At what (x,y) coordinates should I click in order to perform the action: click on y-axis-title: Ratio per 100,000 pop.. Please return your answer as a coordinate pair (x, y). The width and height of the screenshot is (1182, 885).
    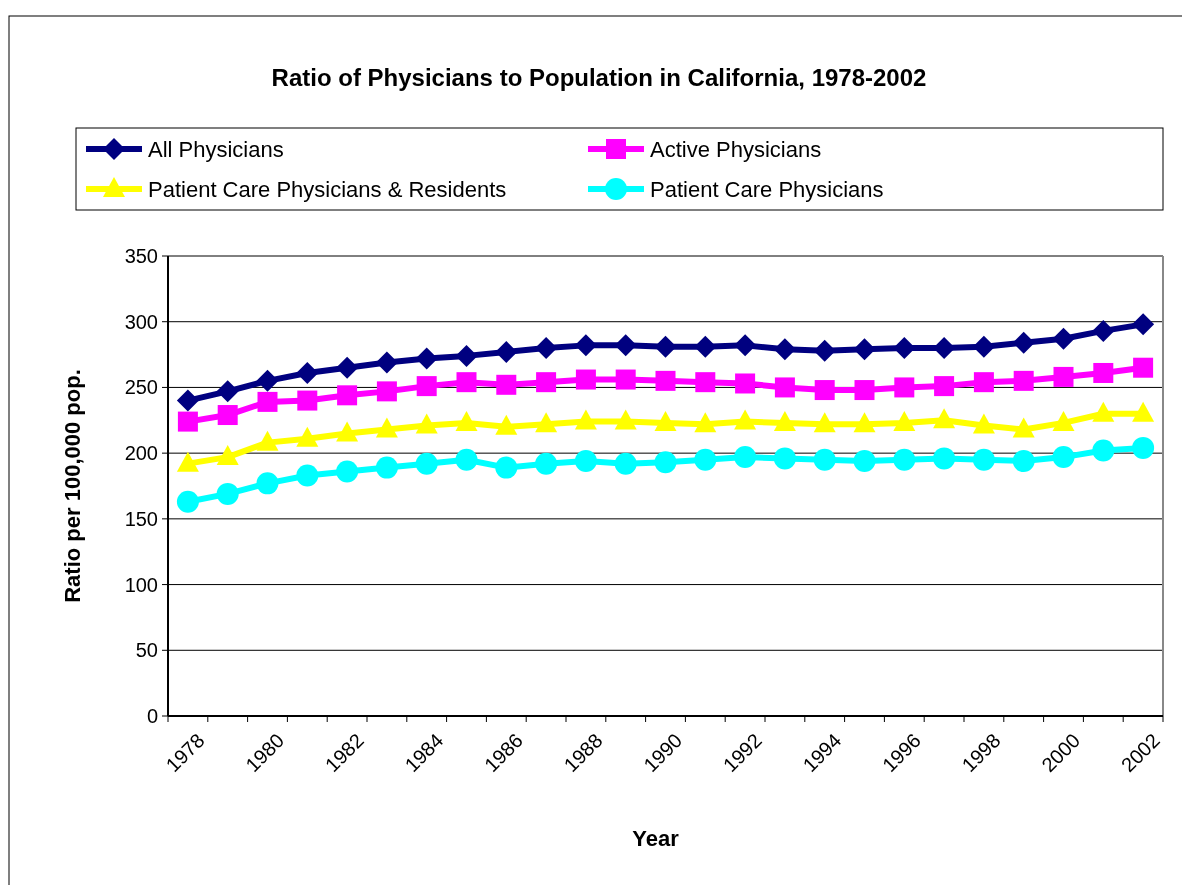
    Looking at the image, I should click on (72, 486).